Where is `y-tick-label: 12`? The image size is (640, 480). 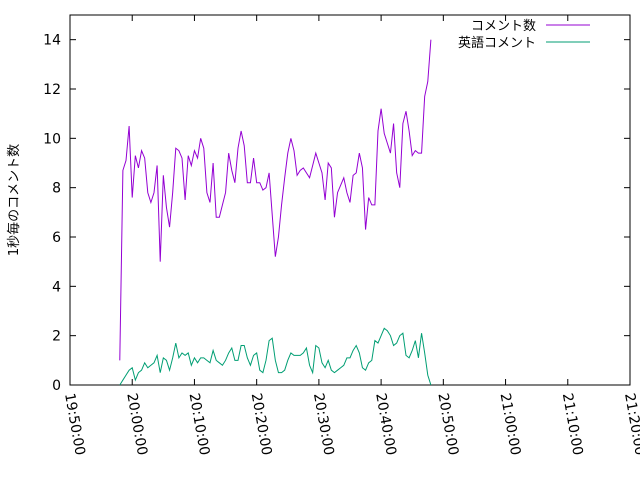
y-tick-label: 12 is located at coordinates (52, 90).